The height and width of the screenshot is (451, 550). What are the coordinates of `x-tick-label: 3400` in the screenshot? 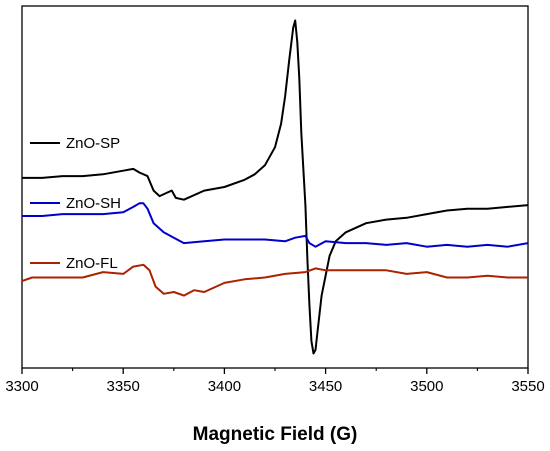 It's located at (224, 386).